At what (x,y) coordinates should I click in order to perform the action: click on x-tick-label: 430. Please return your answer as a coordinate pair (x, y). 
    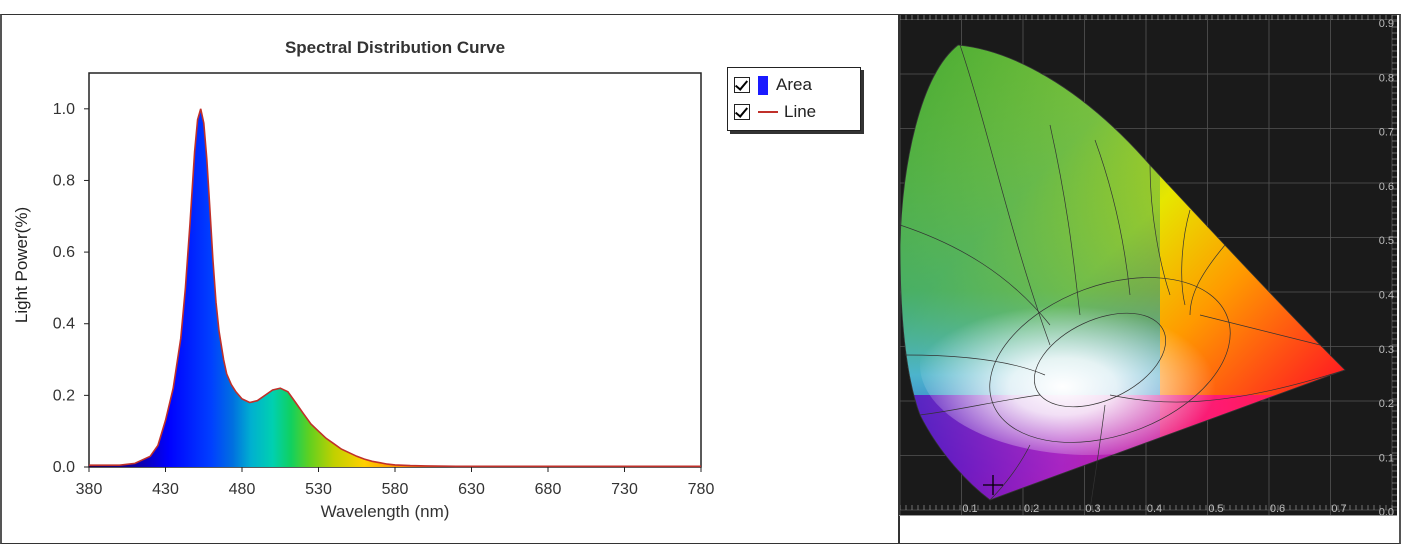
    Looking at the image, I should click on (165, 489).